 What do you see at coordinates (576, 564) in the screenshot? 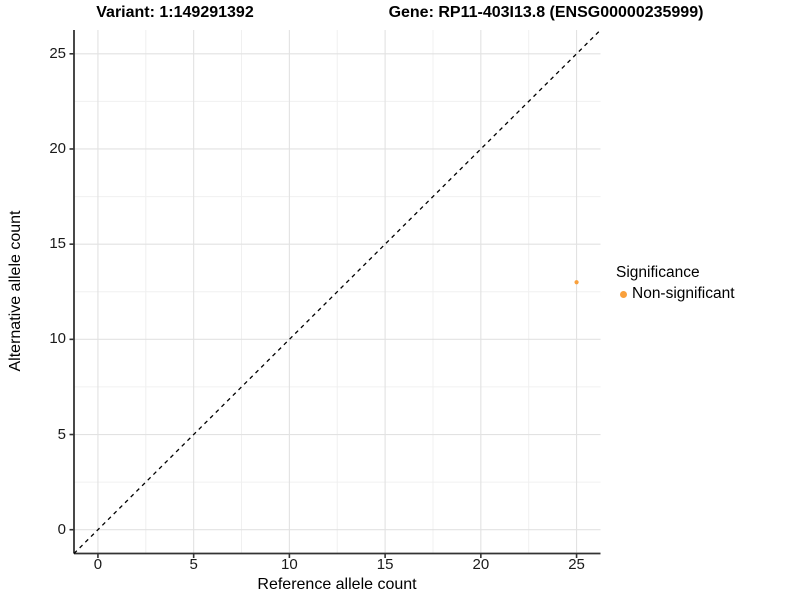
I see `x-tick-label: 25` at bounding box center [576, 564].